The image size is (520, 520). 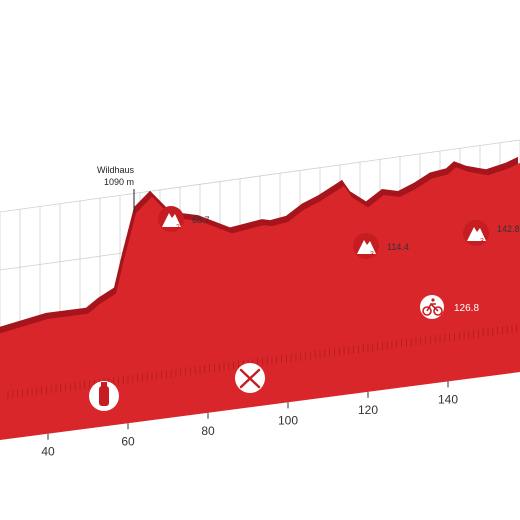 What do you see at coordinates (398, 247) in the screenshot?
I see `climb-km-label: 114.4` at bounding box center [398, 247].